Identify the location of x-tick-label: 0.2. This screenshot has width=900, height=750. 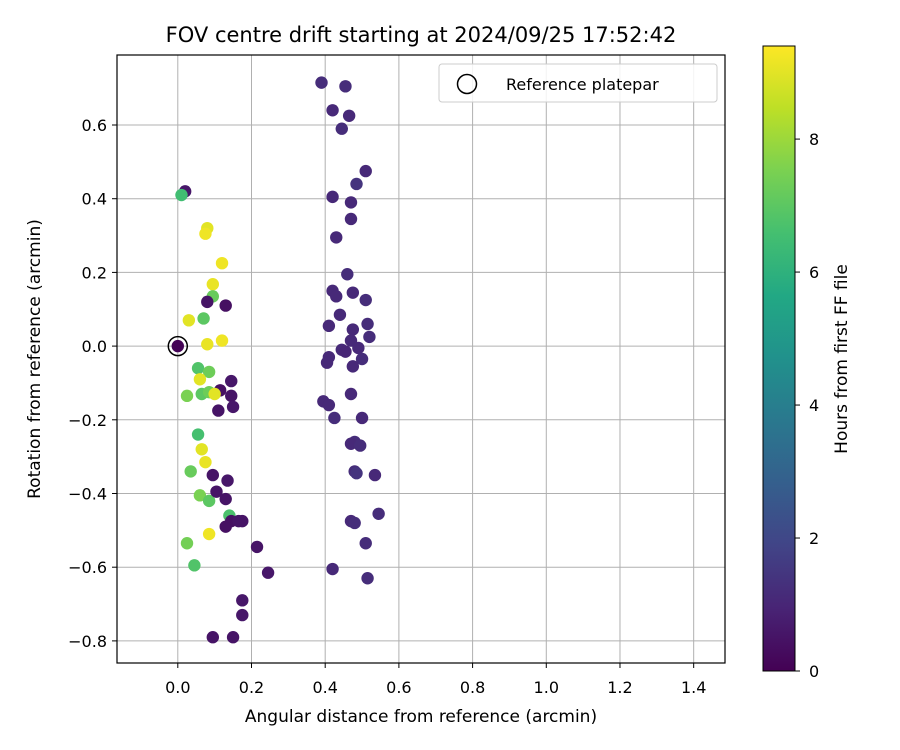
(251, 687).